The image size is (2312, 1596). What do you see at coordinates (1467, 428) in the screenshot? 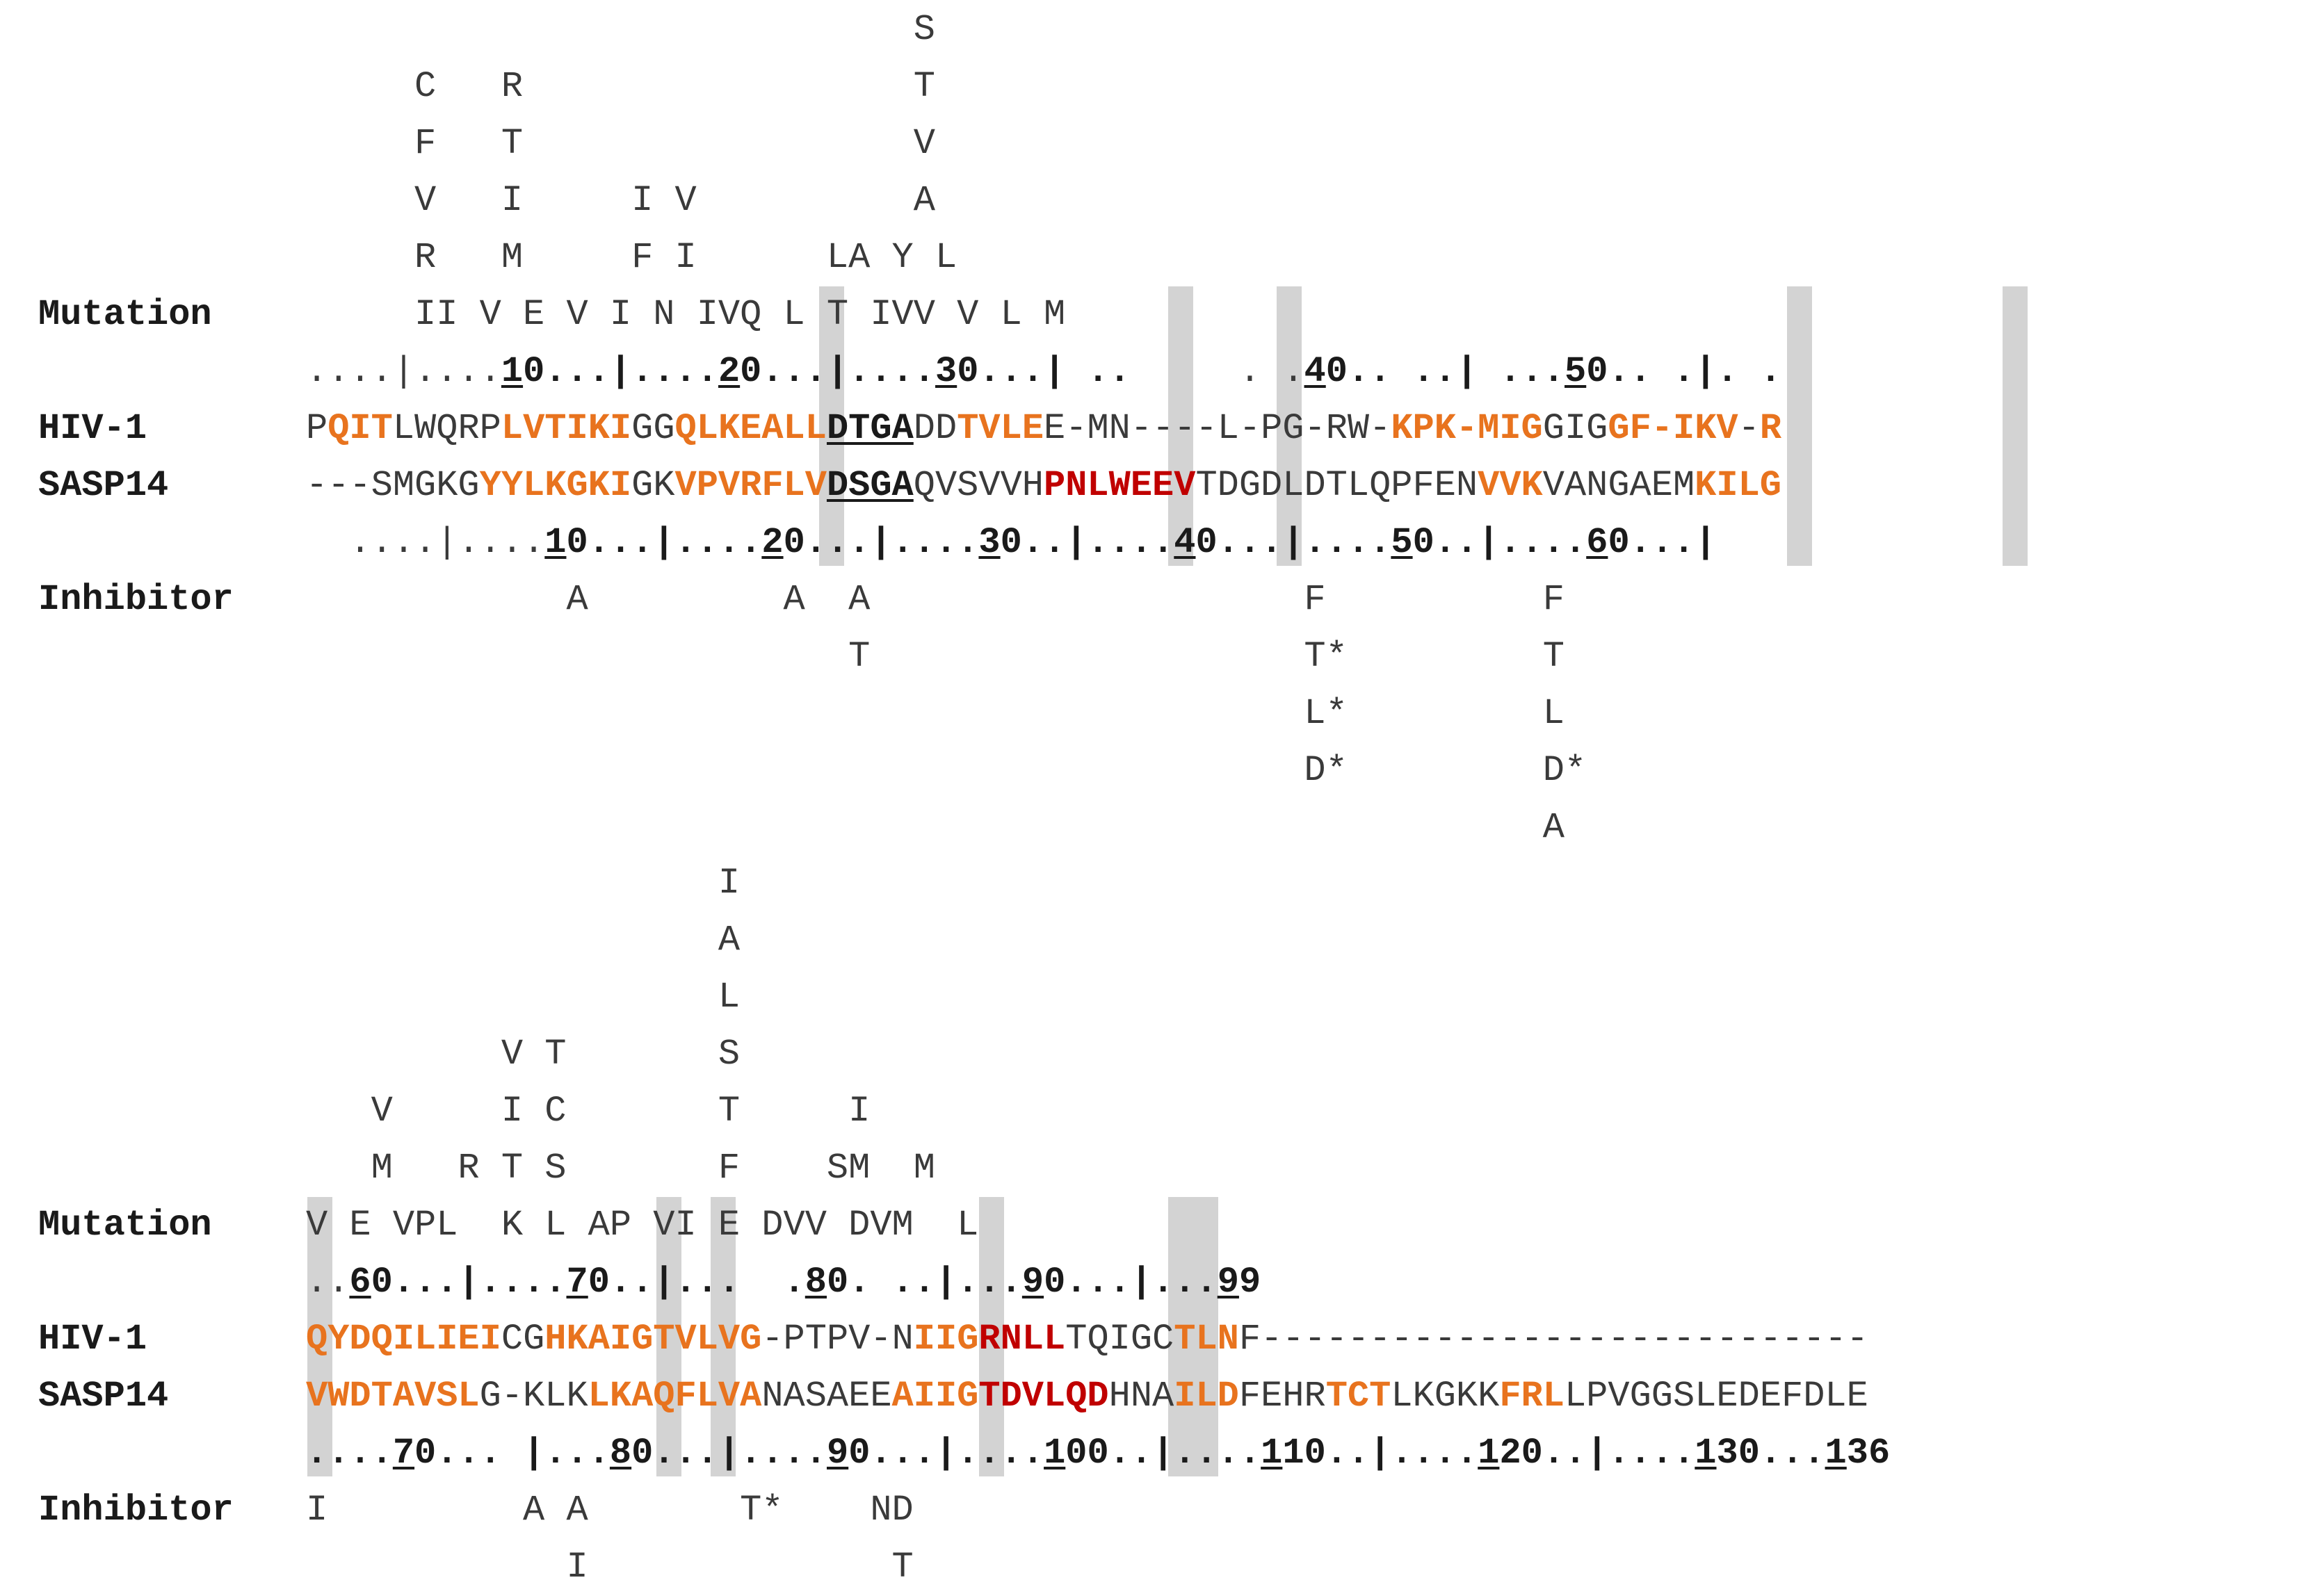
I see `sequence-segment: KPK-MIG` at bounding box center [1467, 428].